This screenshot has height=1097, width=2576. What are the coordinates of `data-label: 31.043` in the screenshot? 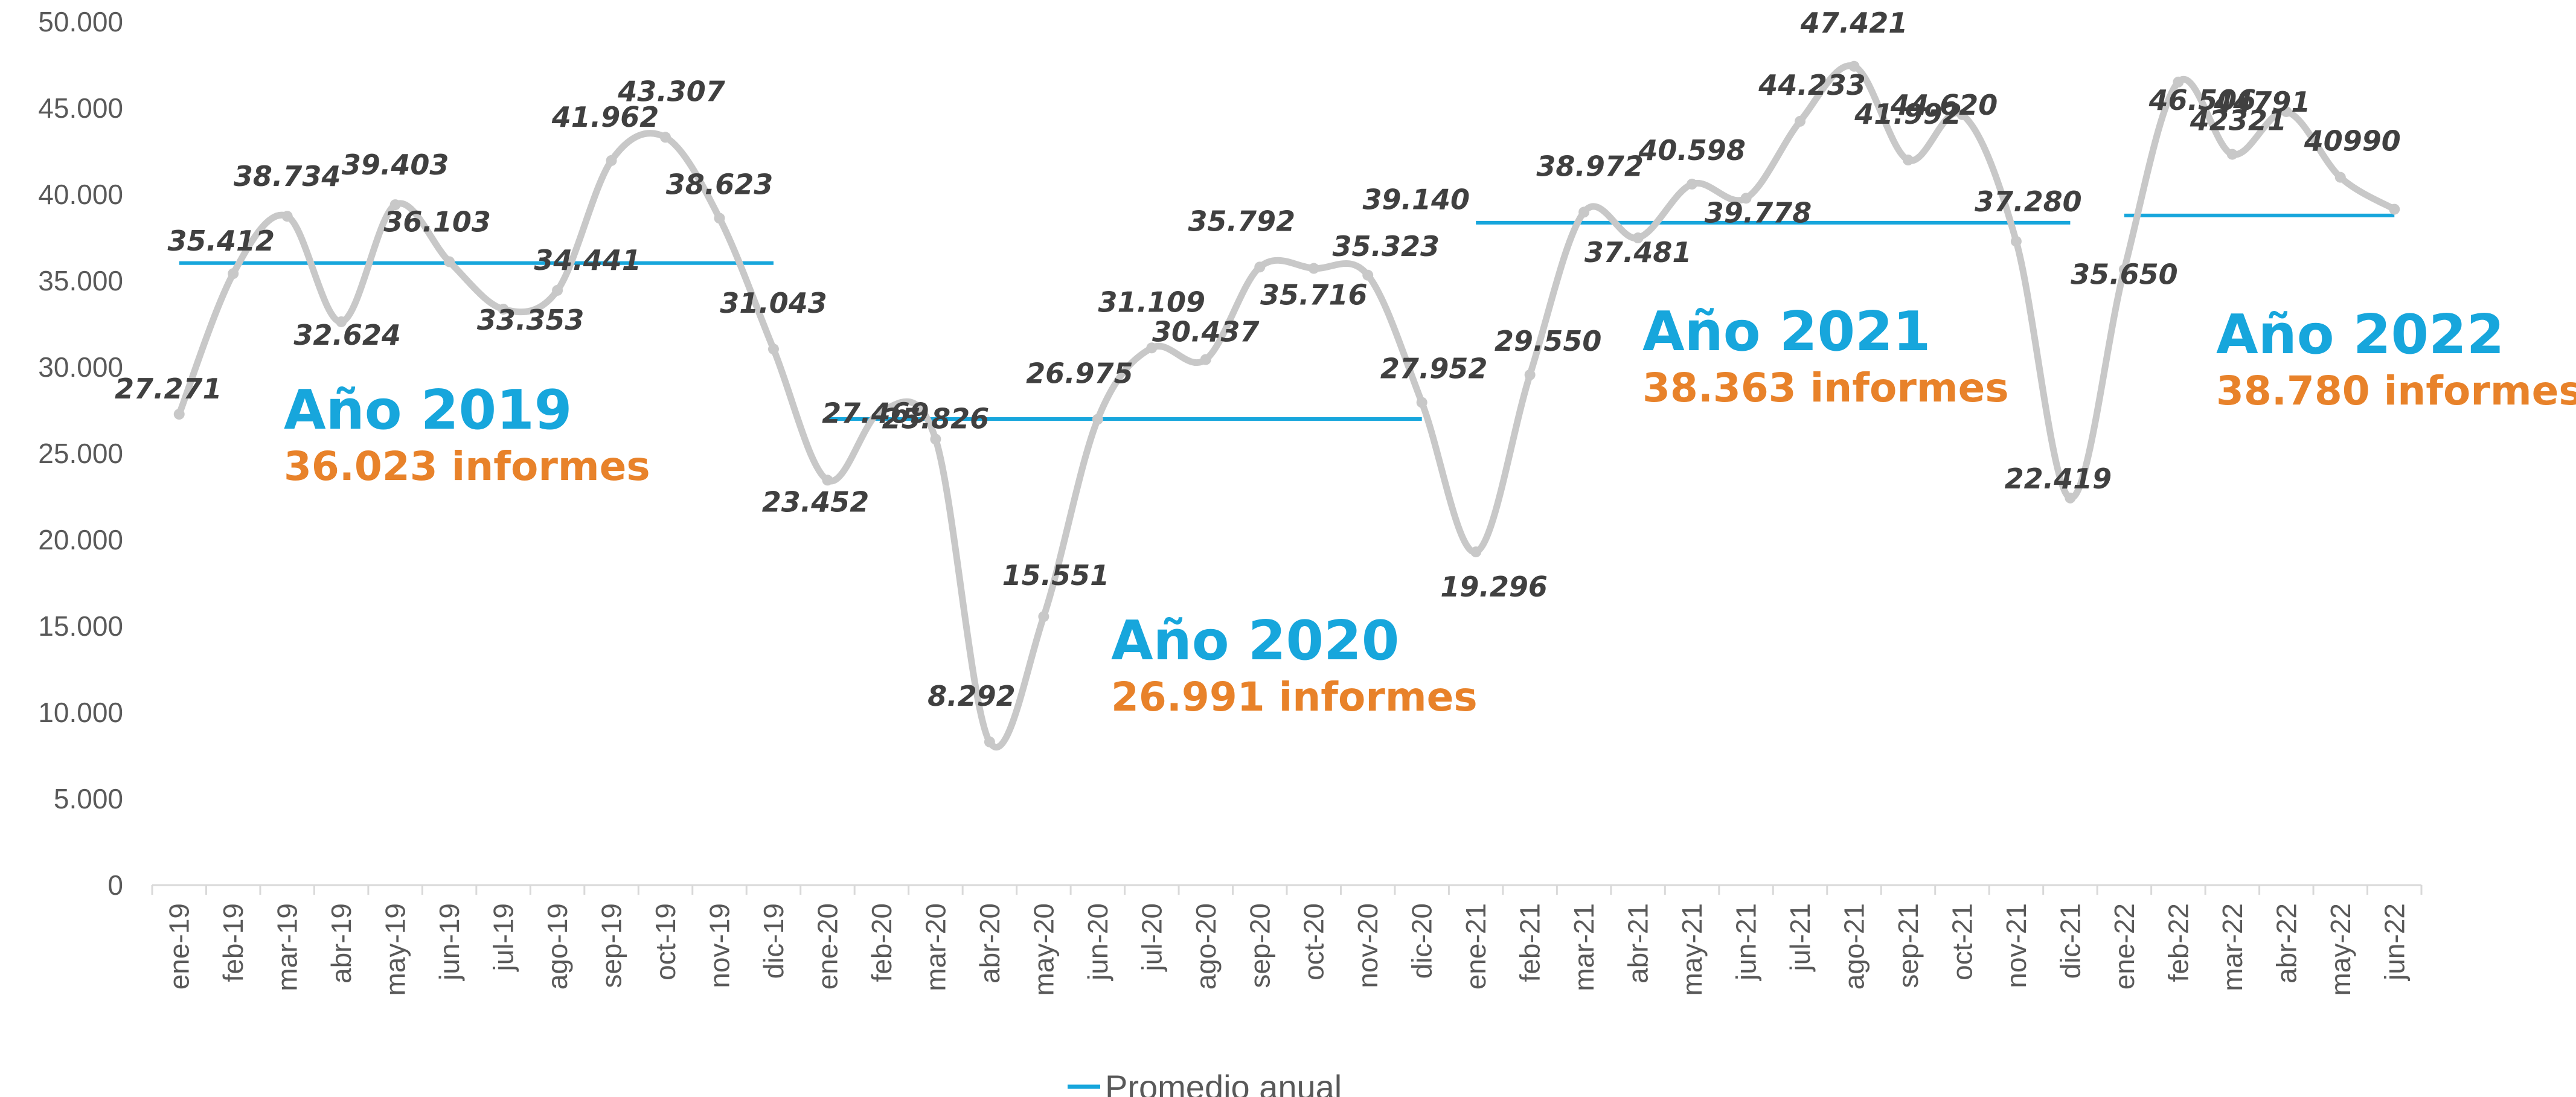 It's located at (773, 303).